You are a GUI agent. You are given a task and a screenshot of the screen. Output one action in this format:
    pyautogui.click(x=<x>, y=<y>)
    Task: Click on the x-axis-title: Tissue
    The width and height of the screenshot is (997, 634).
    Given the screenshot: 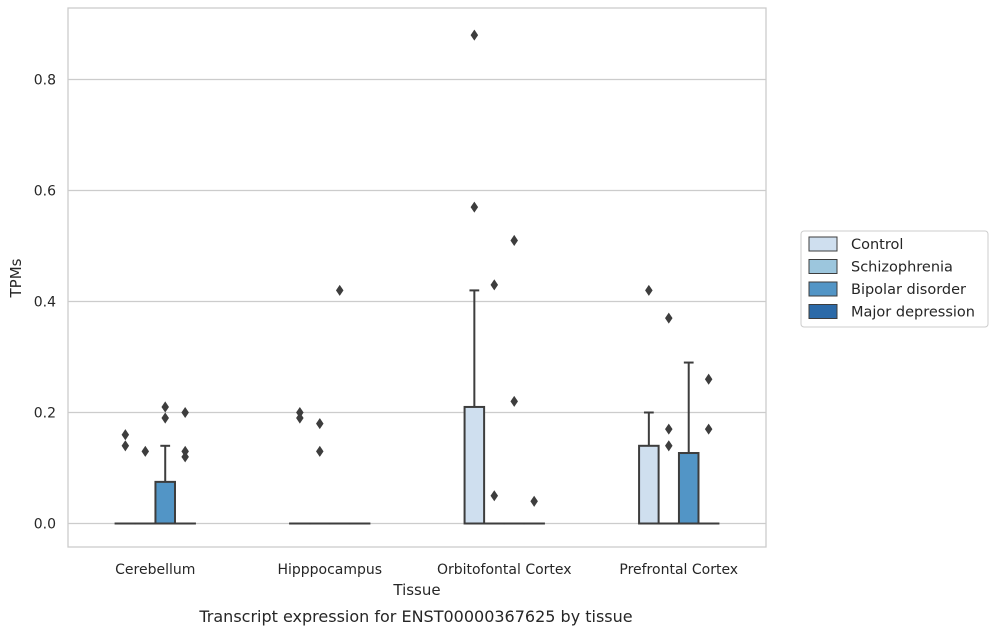 What is the action you would take?
    pyautogui.click(x=416, y=590)
    